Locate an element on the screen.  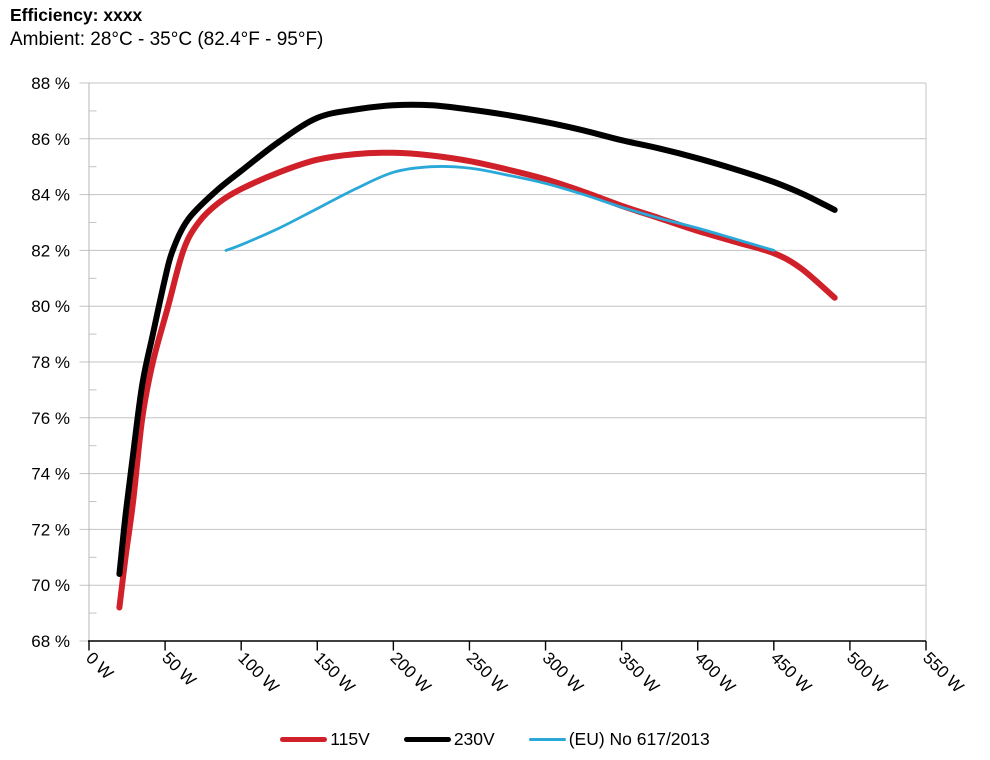
x-tick-label-400: 400 W is located at coordinates (715, 672).